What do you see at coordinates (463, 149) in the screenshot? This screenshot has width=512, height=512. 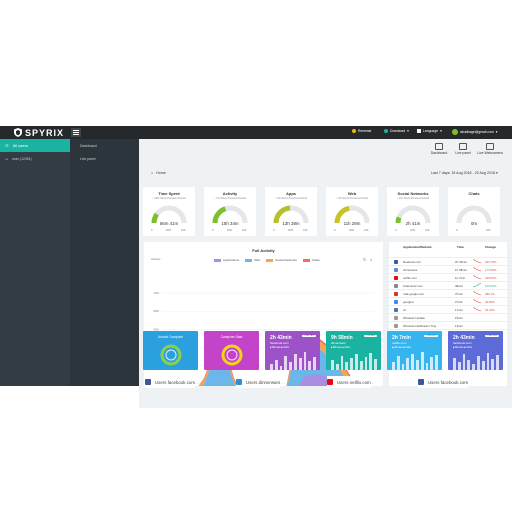 I see `header-live-panel-button: Live panel` at bounding box center [463, 149].